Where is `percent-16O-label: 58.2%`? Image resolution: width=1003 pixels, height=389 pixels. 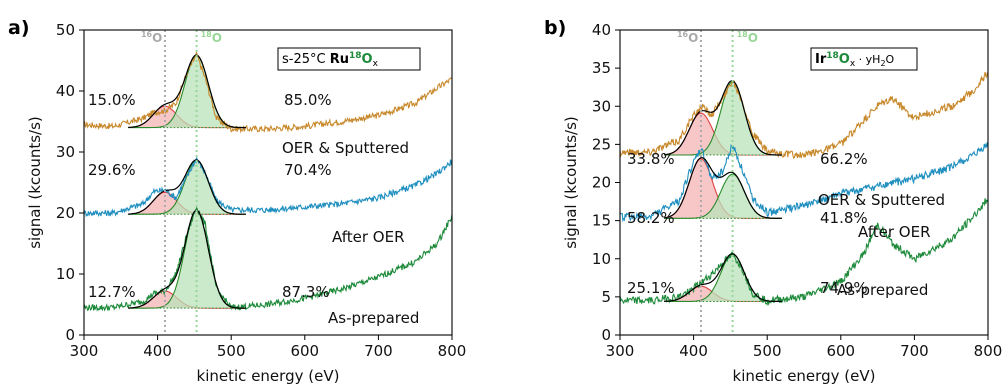 percent-16O-label: 58.2% is located at coordinates (651, 218).